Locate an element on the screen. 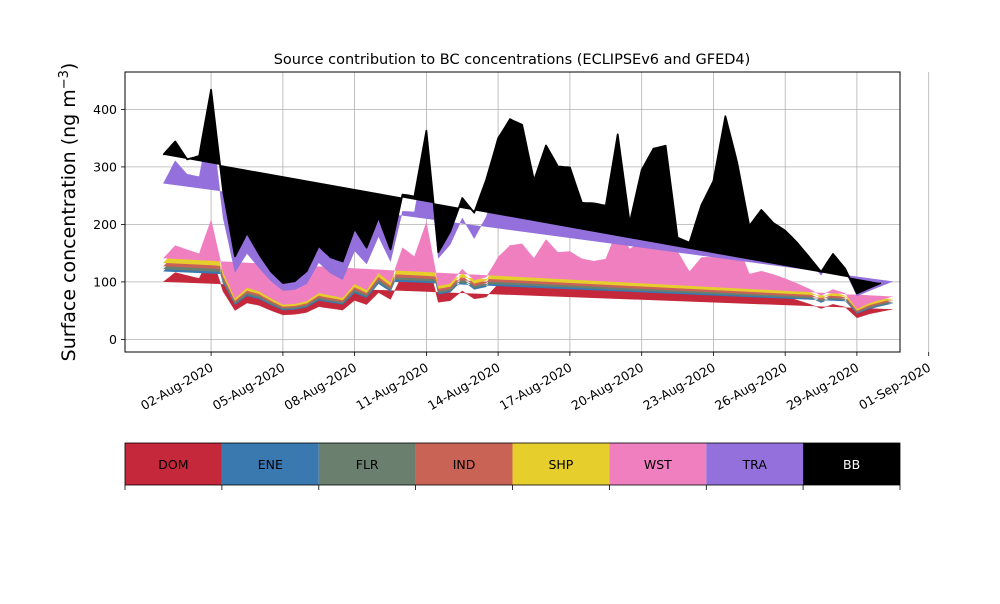 The width and height of the screenshot is (1000, 604). legend-label-dom: DOM is located at coordinates (173, 464).